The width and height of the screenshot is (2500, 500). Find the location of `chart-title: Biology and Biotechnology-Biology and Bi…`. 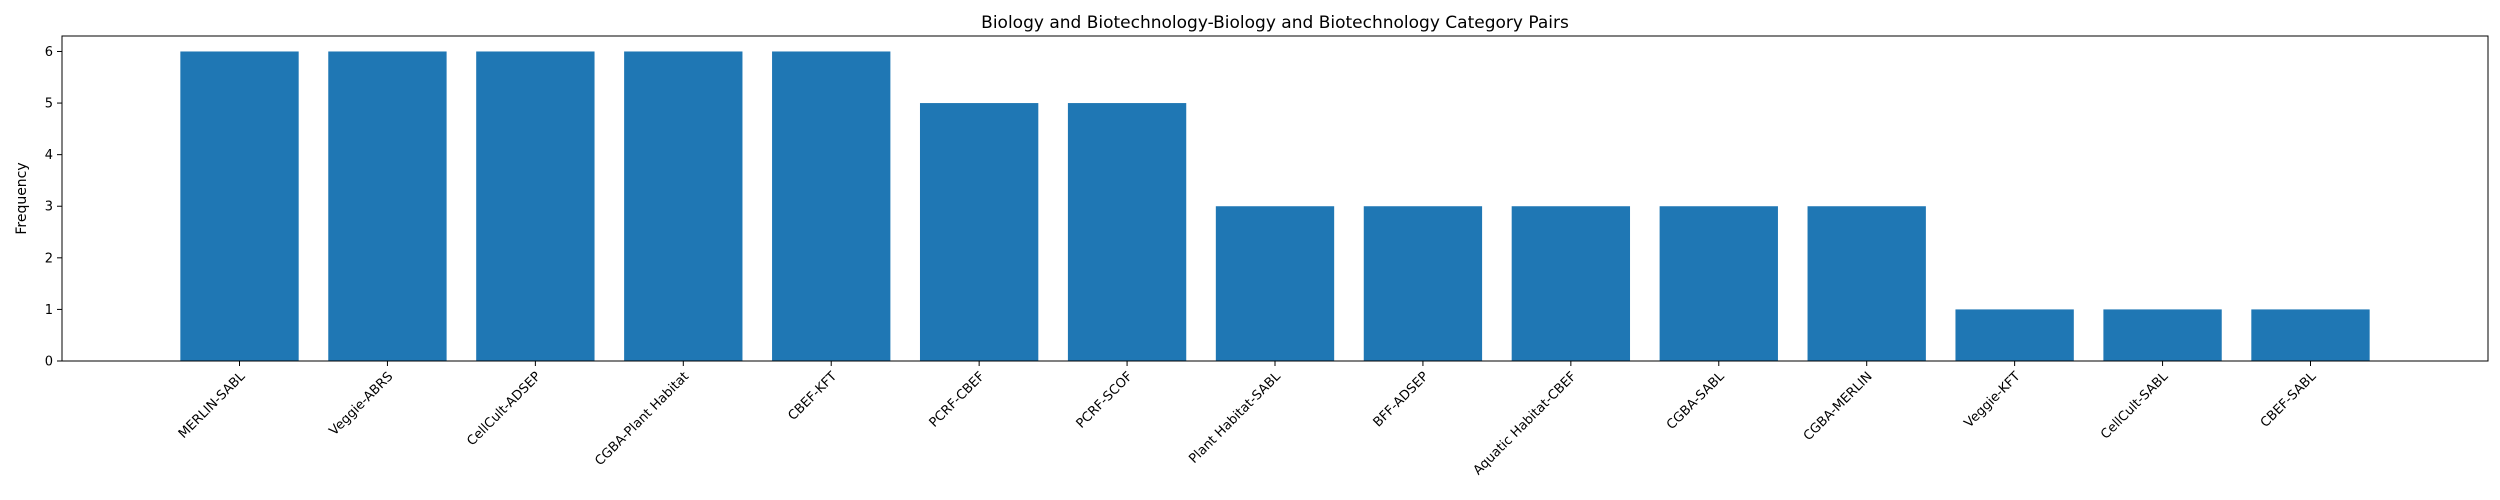

chart-title: Biology and Biotechnology-Biology and Bi… is located at coordinates (1275, 23).